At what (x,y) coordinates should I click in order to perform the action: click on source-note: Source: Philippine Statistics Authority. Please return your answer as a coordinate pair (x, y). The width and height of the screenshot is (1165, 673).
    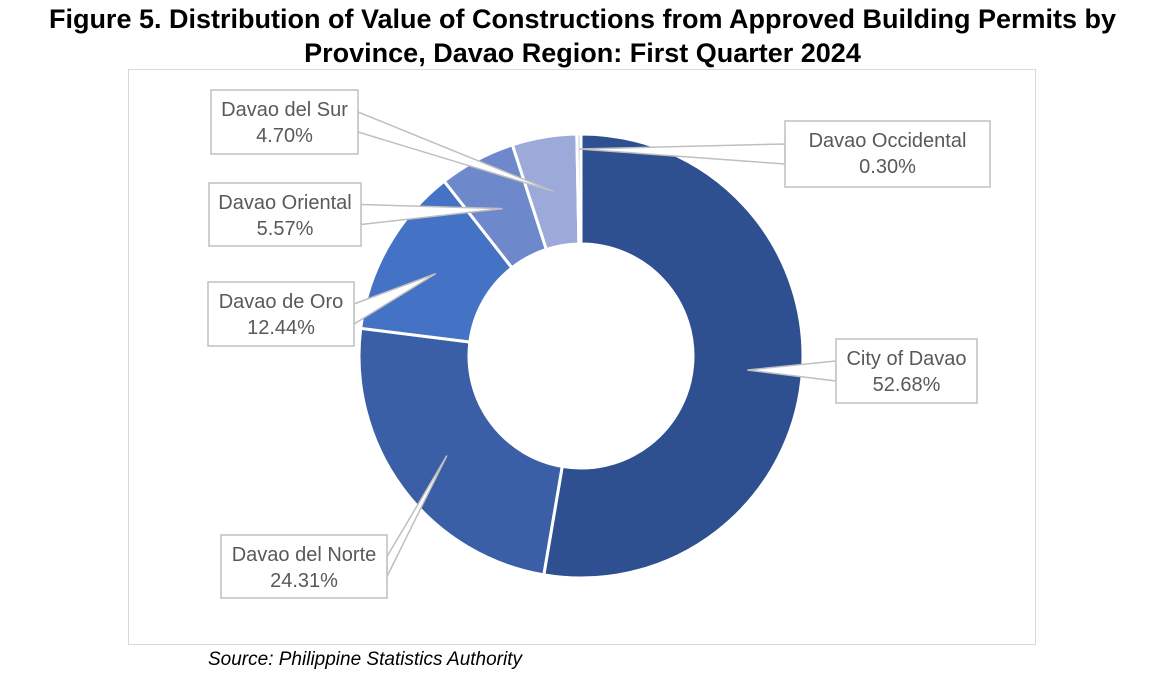
    Looking at the image, I should click on (365, 659).